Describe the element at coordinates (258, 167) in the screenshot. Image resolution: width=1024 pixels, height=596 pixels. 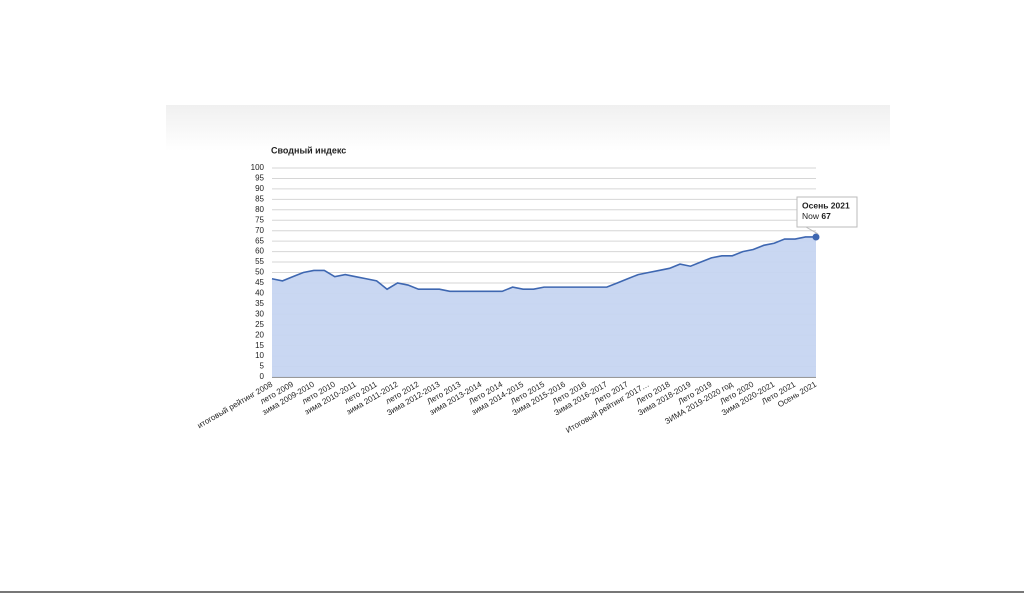
I see `y-tick-label: 100` at that location.